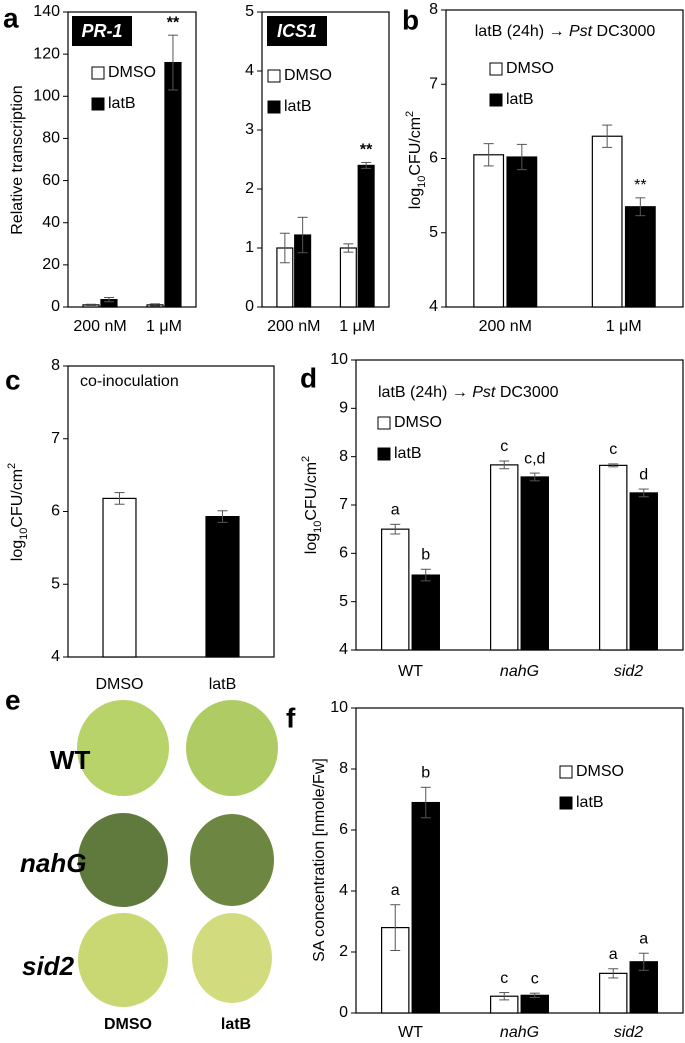  Describe the element at coordinates (343, 408) in the screenshot. I see `y-tick-label: 9` at that location.